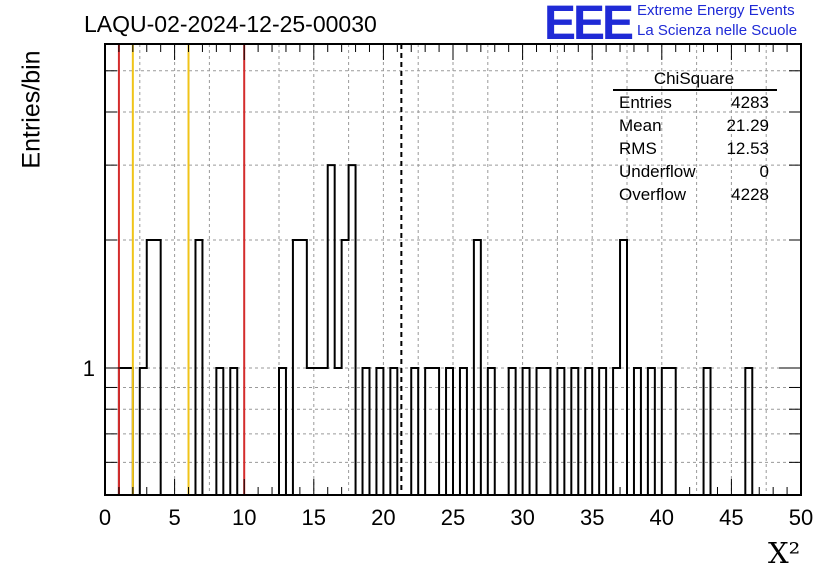  What do you see at coordinates (695, 102) in the screenshot?
I see `stats-row-entries: Entries 4283` at bounding box center [695, 102].